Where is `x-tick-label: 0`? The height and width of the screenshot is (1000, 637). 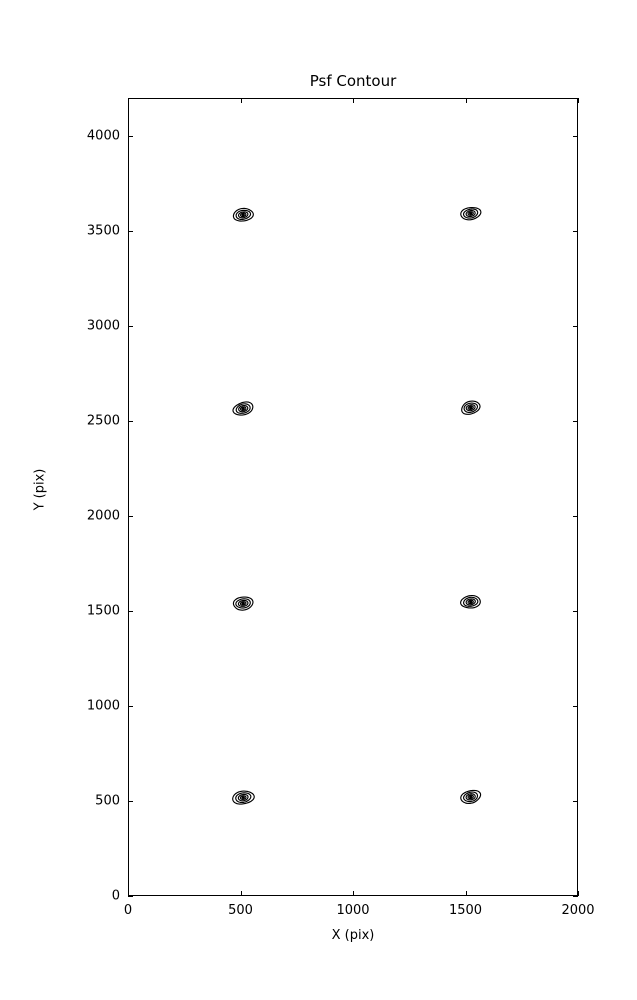
x-tick-label: 0 is located at coordinates (128, 910).